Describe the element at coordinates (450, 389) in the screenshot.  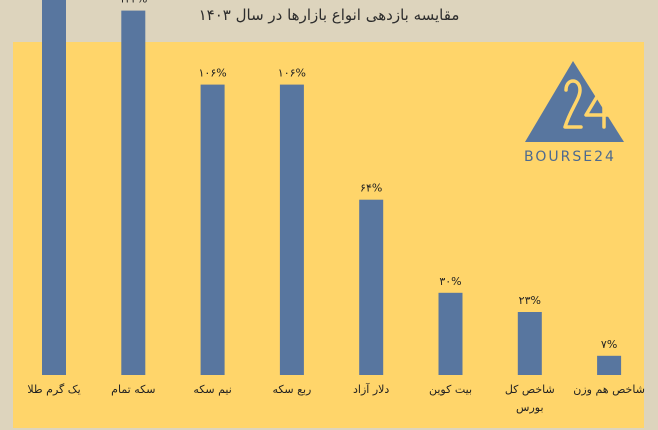
I see `category-label: بیت کوین` at that location.